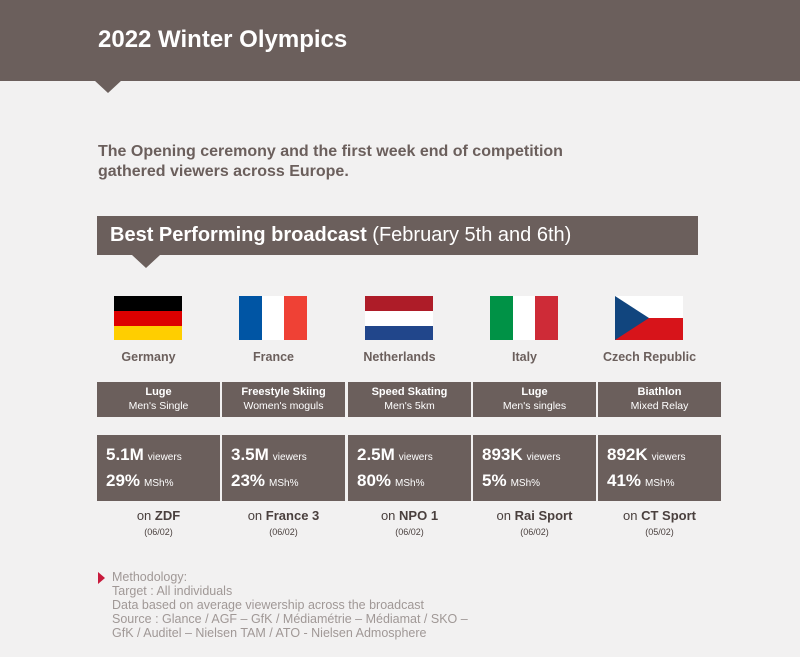 The height and width of the screenshot is (657, 800). Describe the element at coordinates (400, 40) in the screenshot. I see `header-bar` at that location.